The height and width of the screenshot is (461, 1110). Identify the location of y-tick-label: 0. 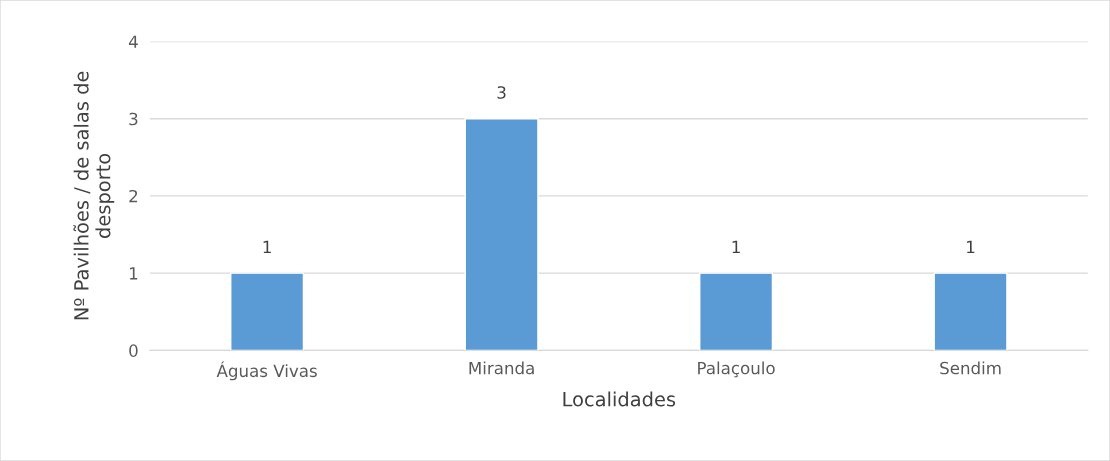
(133, 350).